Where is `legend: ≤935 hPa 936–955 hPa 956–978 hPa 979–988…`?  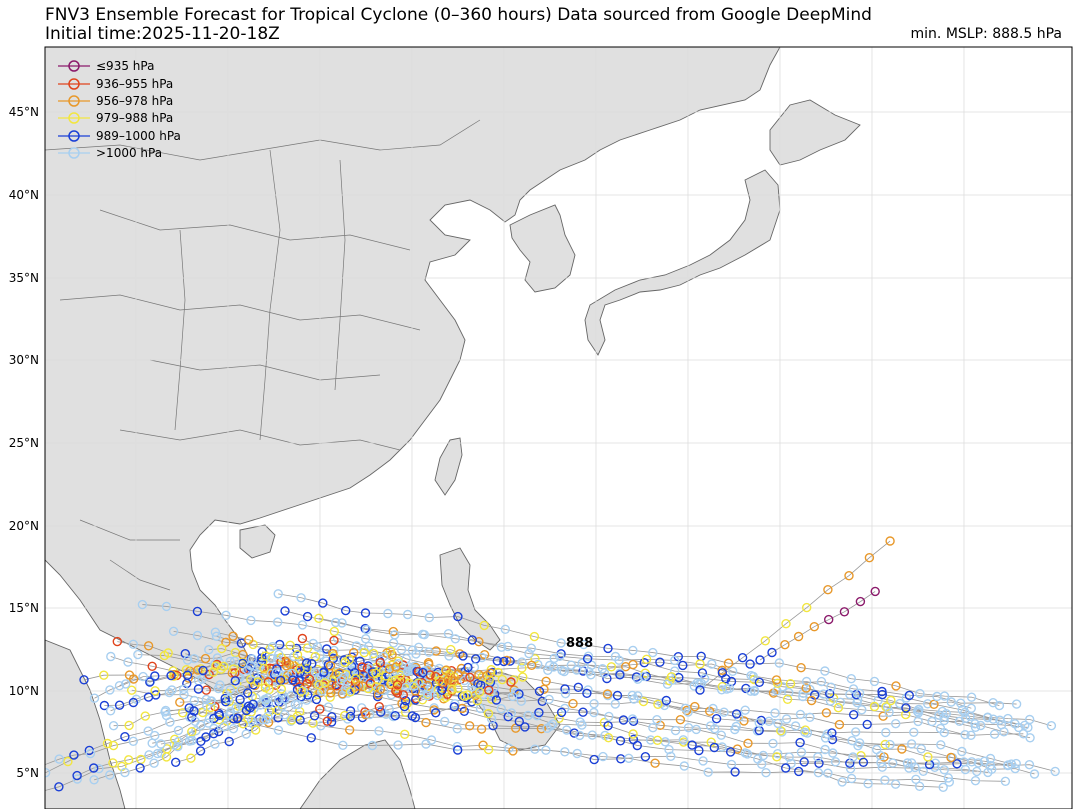 legend: ≤935 hPa 936–955 hPa 956–978 hPa 979–988… is located at coordinates (119, 109).